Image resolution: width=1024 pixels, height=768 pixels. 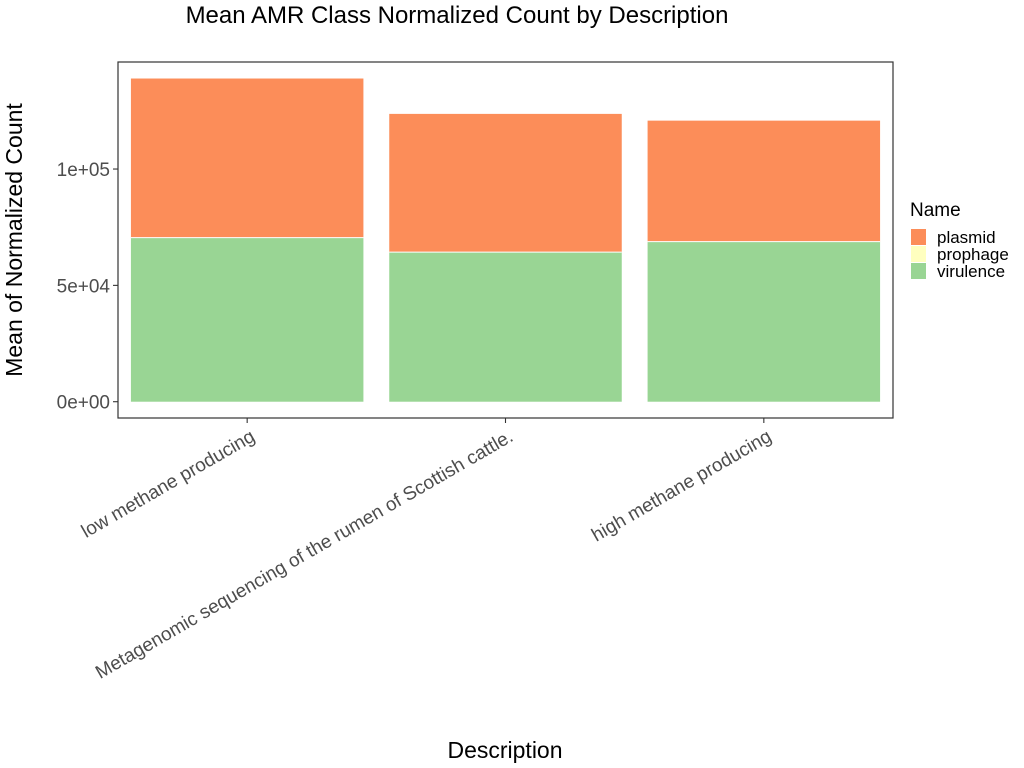 I want to click on y-tick-label: 1e+05, so click(x=83, y=170).